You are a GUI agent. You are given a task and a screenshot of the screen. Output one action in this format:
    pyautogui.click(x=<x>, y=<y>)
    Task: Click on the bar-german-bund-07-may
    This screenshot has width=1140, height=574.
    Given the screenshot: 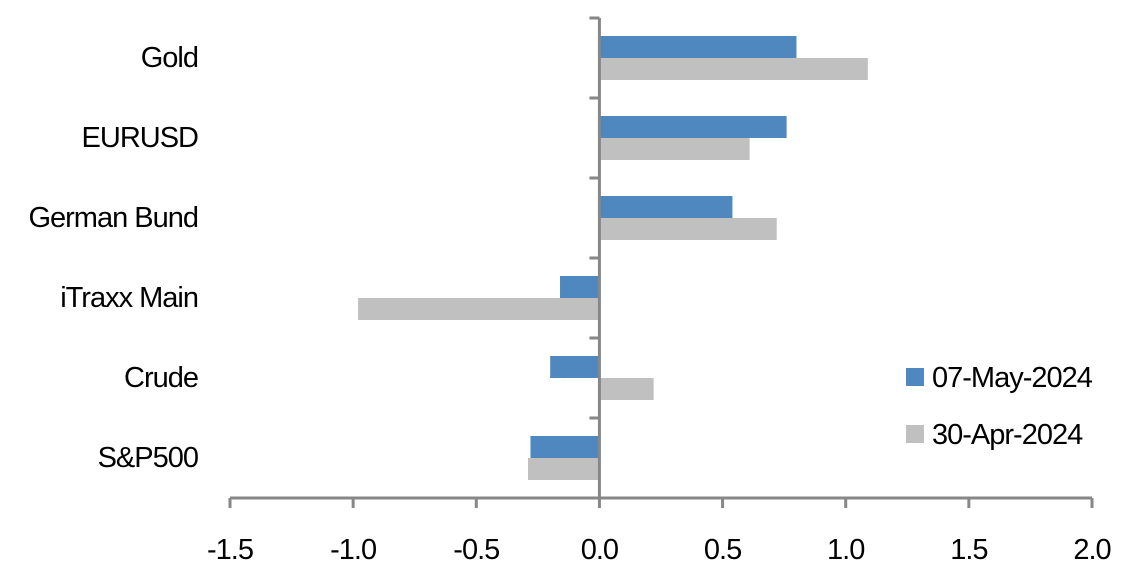 What is the action you would take?
    pyautogui.click(x=666, y=207)
    